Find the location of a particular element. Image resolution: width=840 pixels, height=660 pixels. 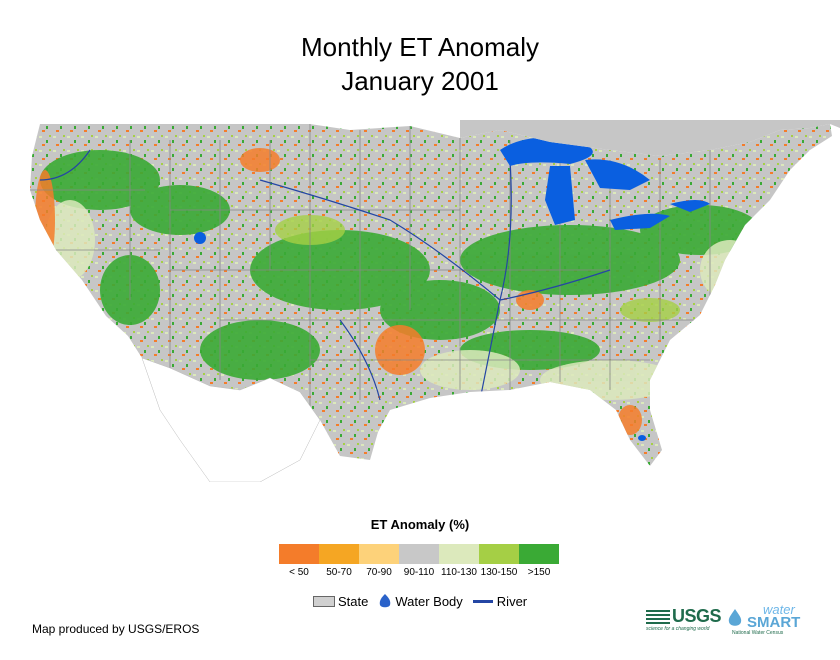

map-credit: Map produced by USGS/EROS is located at coordinates (116, 629).